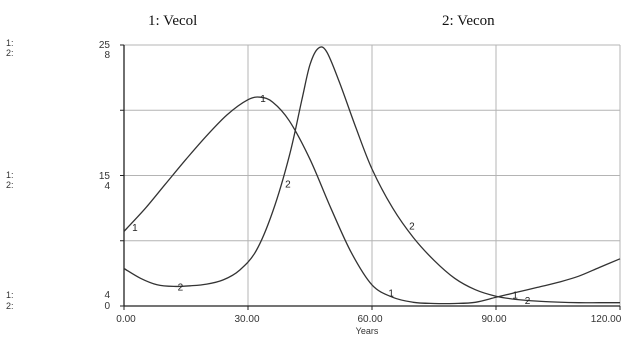 The image size is (633, 340). Describe the element at coordinates (10, 43) in the screenshot. I see `axis-prefix-top-1: 1:` at that location.